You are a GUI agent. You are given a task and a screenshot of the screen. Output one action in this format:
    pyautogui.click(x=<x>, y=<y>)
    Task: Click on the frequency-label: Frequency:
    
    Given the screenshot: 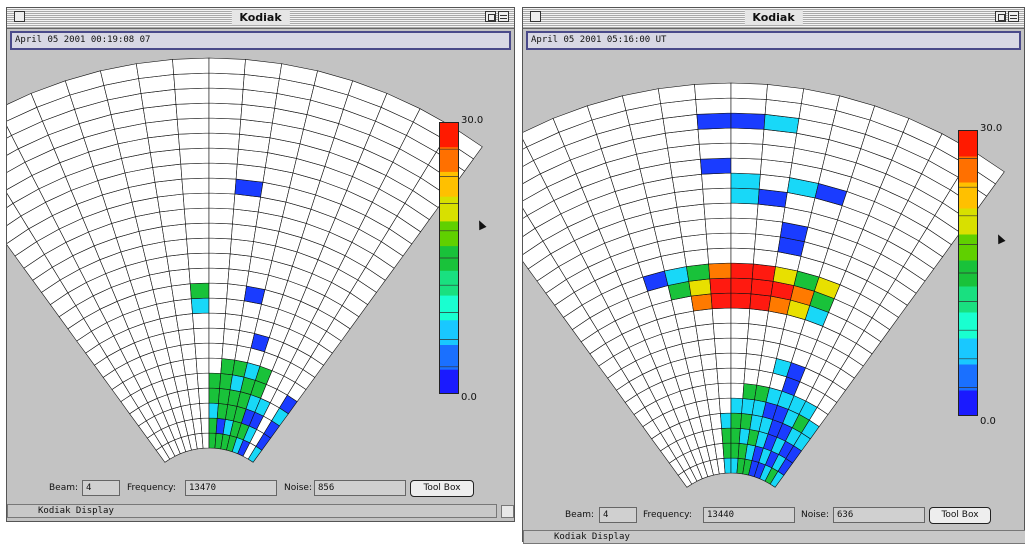 What is the action you would take?
    pyautogui.click(x=151, y=488)
    